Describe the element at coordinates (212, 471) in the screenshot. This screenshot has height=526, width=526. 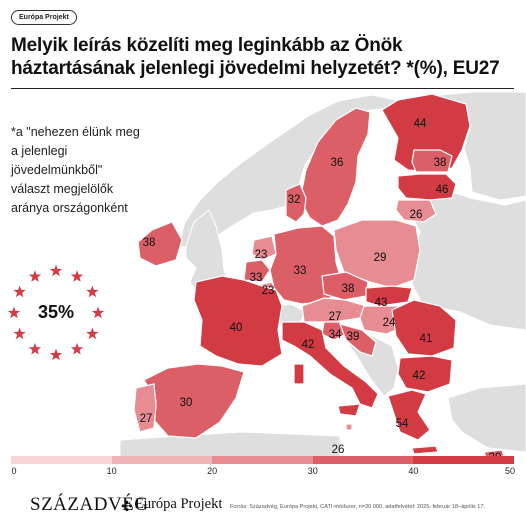
I see `legend-tick-label: 20` at that location.